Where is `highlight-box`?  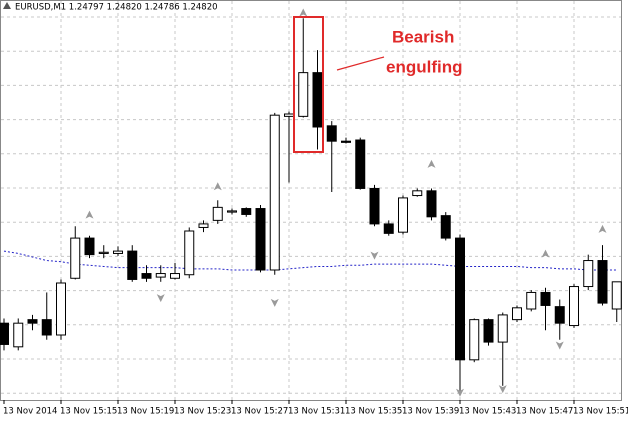 highlight-box is located at coordinates (308, 84).